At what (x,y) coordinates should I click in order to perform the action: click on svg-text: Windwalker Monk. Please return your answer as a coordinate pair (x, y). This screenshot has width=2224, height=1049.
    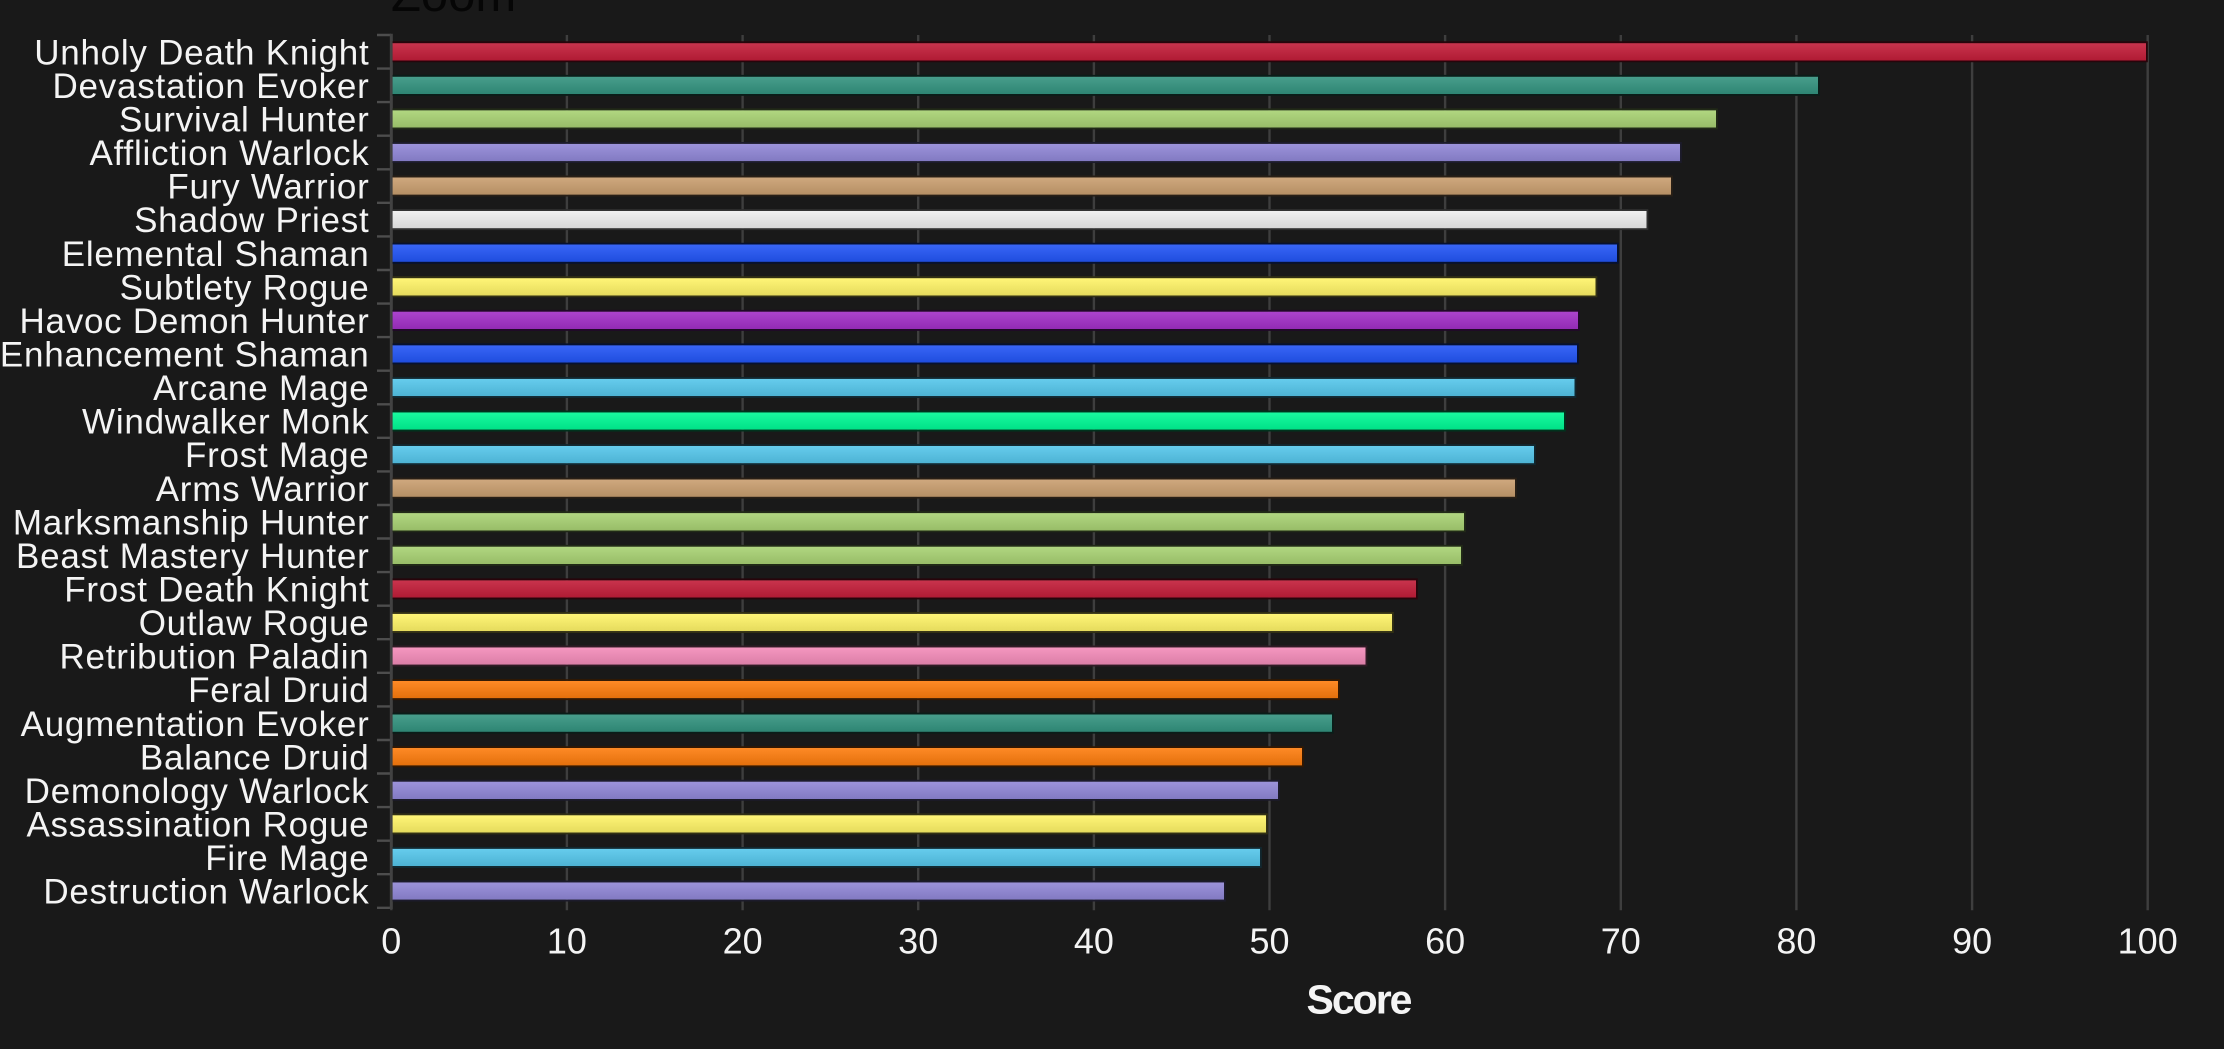
    Looking at the image, I should click on (225, 422).